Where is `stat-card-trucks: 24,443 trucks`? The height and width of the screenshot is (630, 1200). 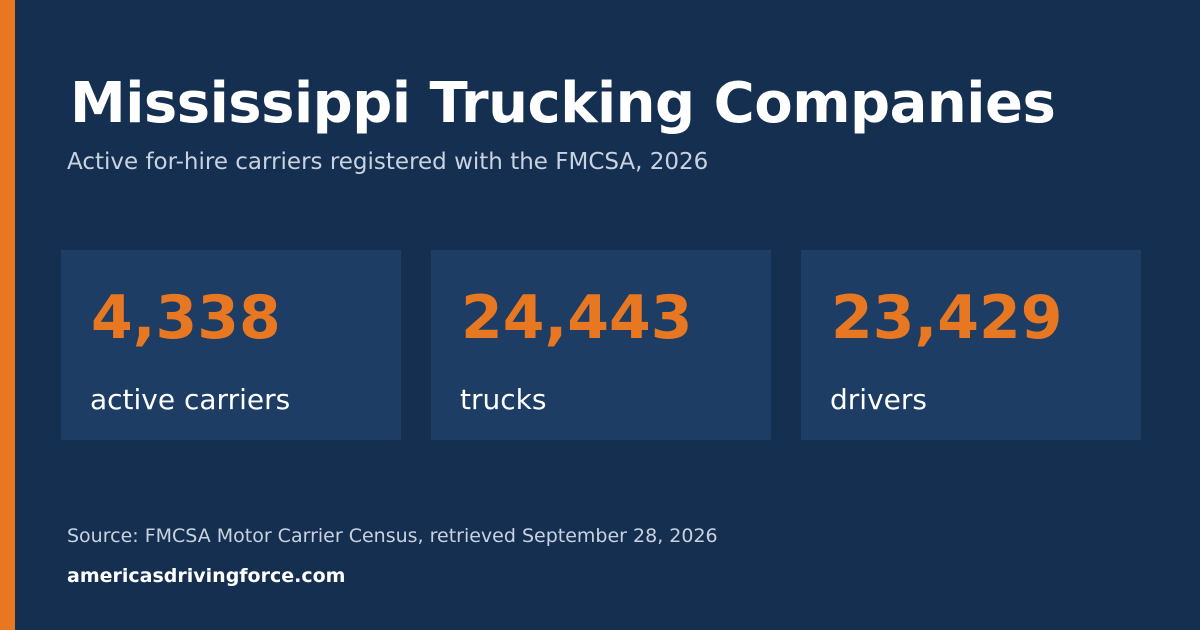
stat-card-trucks: 24,443 trucks is located at coordinates (601, 345).